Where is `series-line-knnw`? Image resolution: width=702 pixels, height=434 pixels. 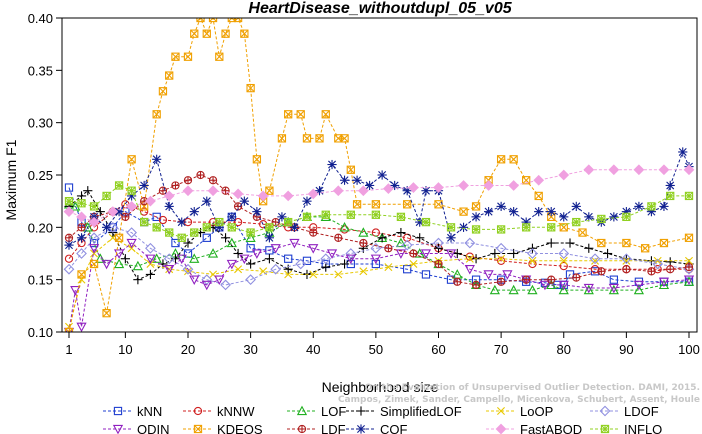
series-line-knnw is located at coordinates (378, 236).